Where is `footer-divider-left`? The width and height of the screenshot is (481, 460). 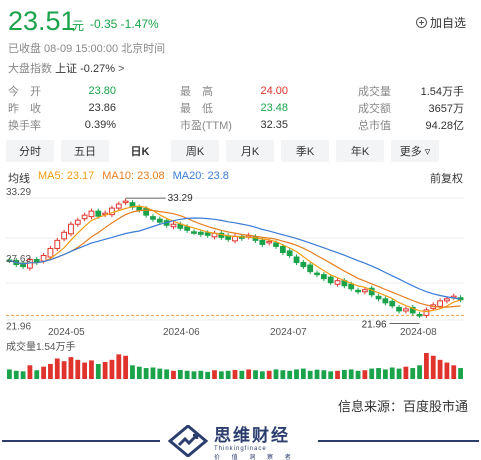
footer-divider-left is located at coordinates (81, 441).